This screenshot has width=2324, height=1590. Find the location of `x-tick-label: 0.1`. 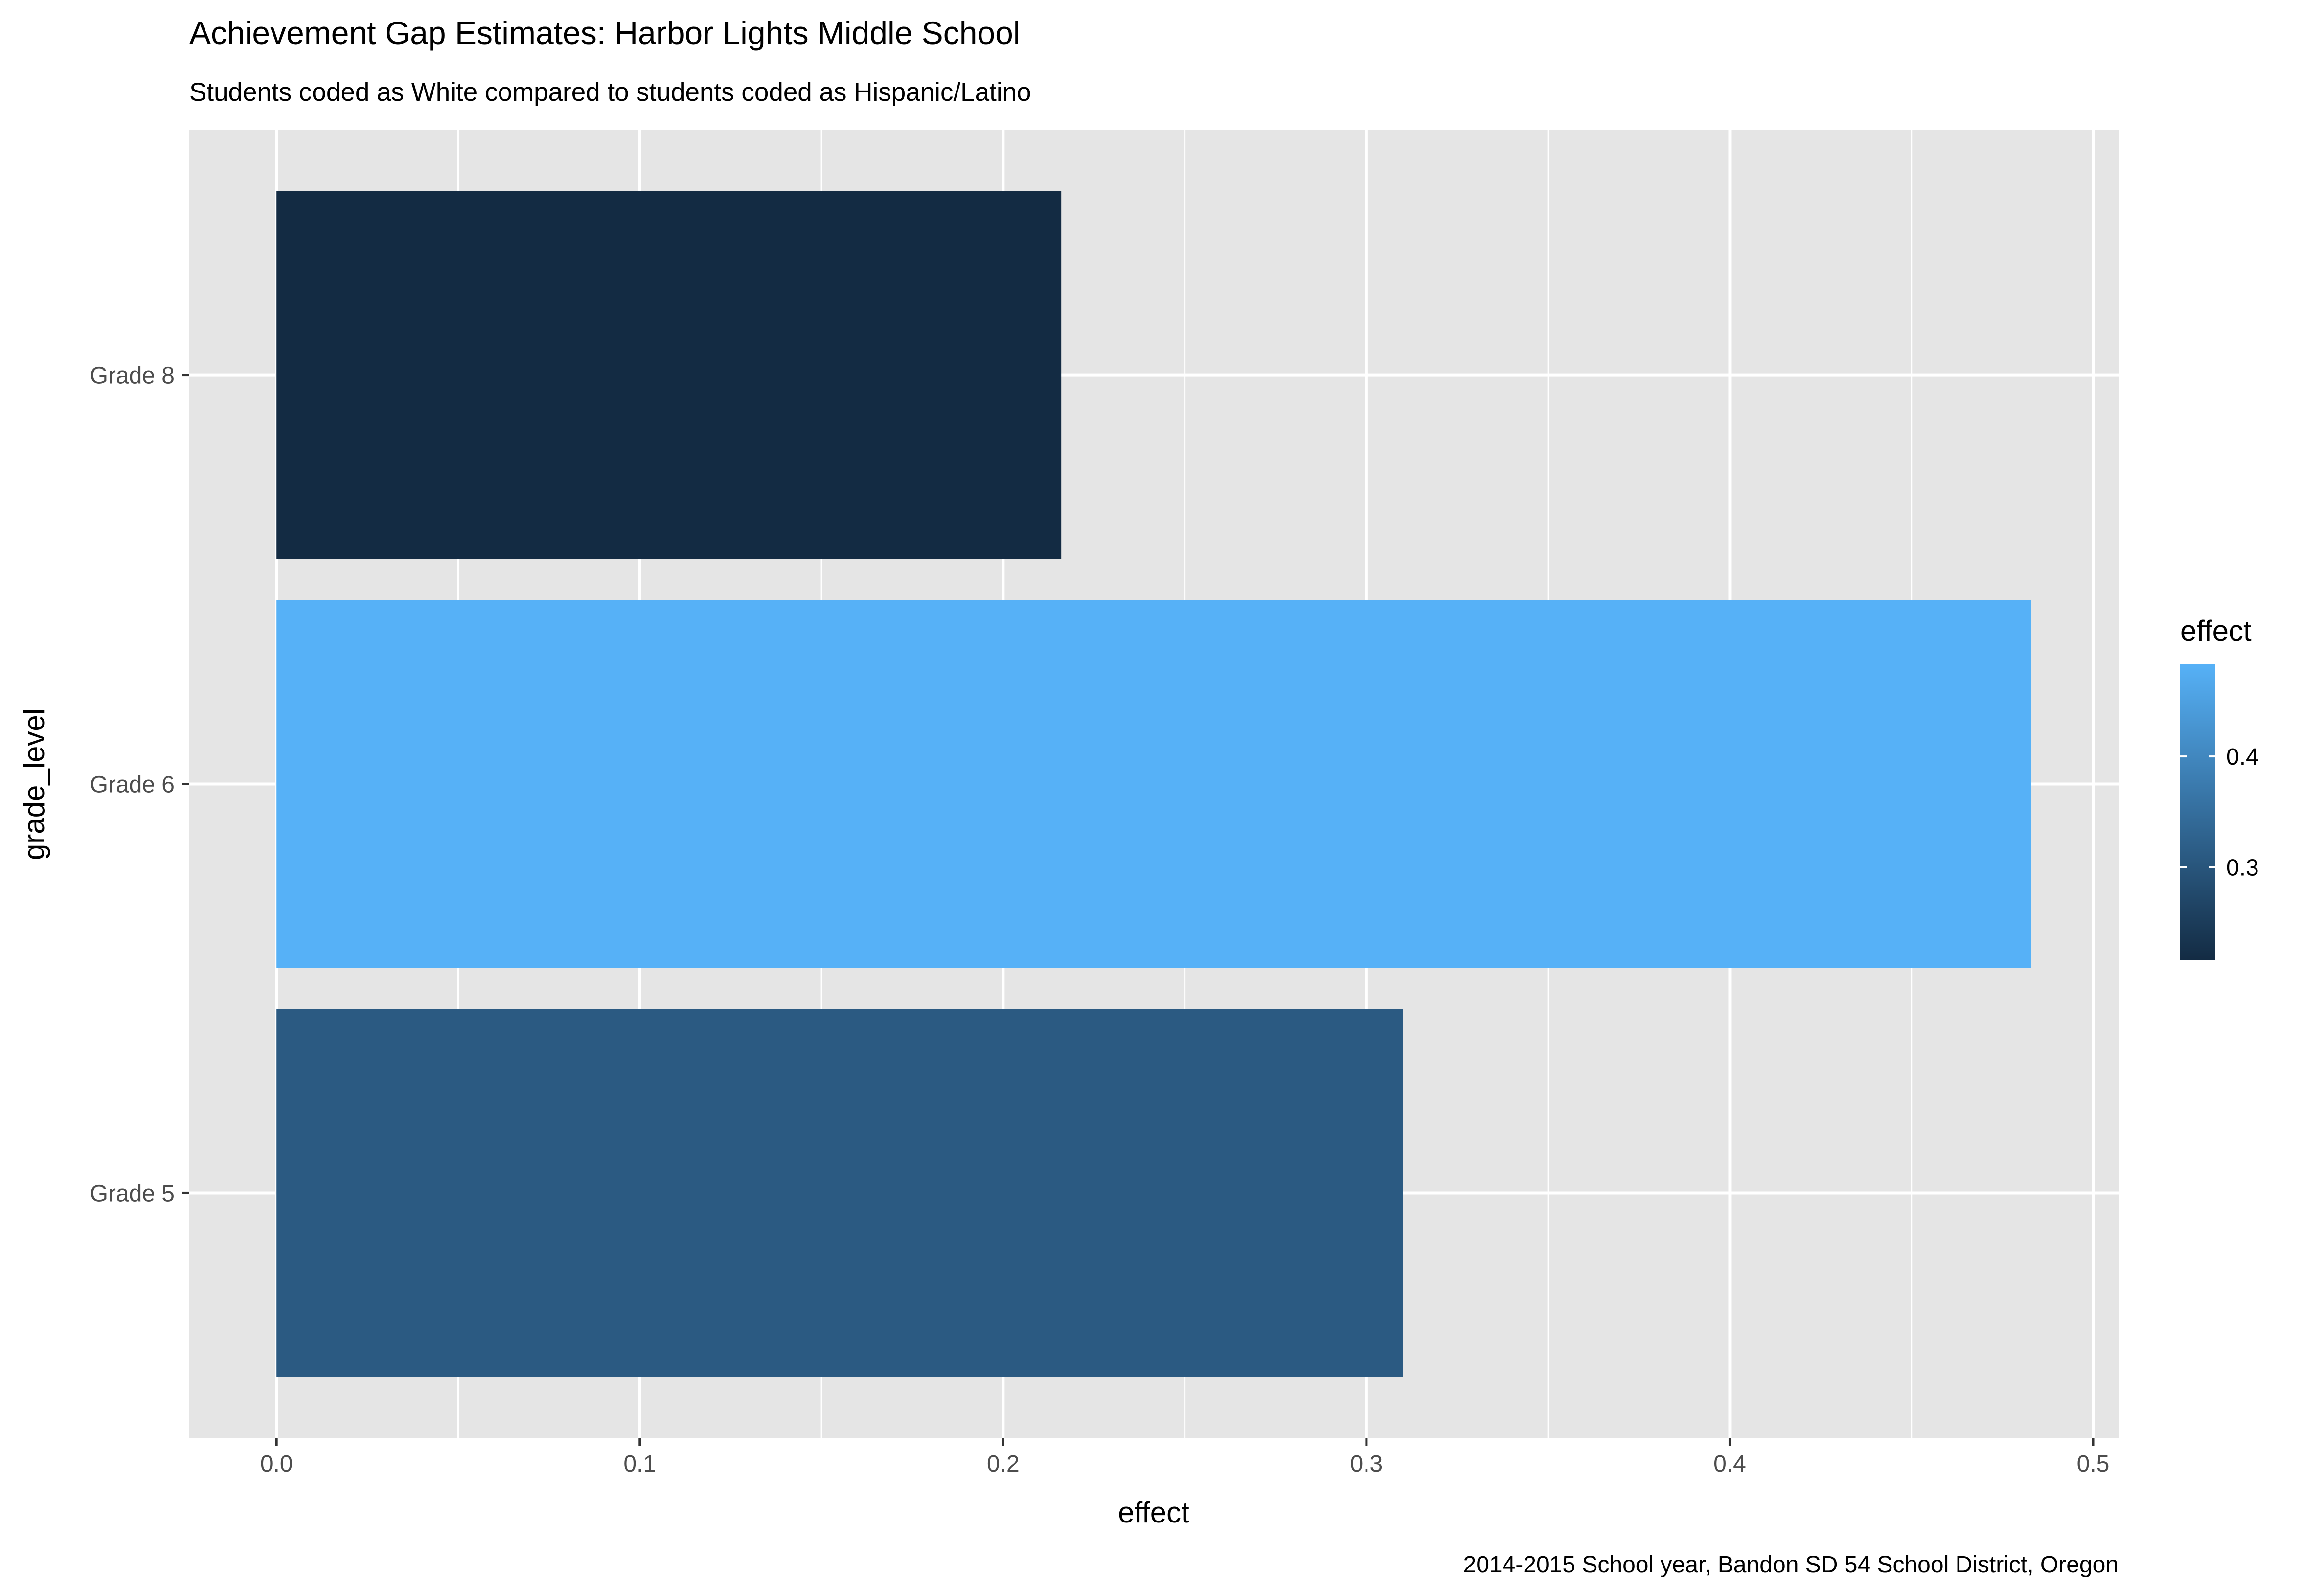

x-tick-label: 0.1 is located at coordinates (639, 1464).